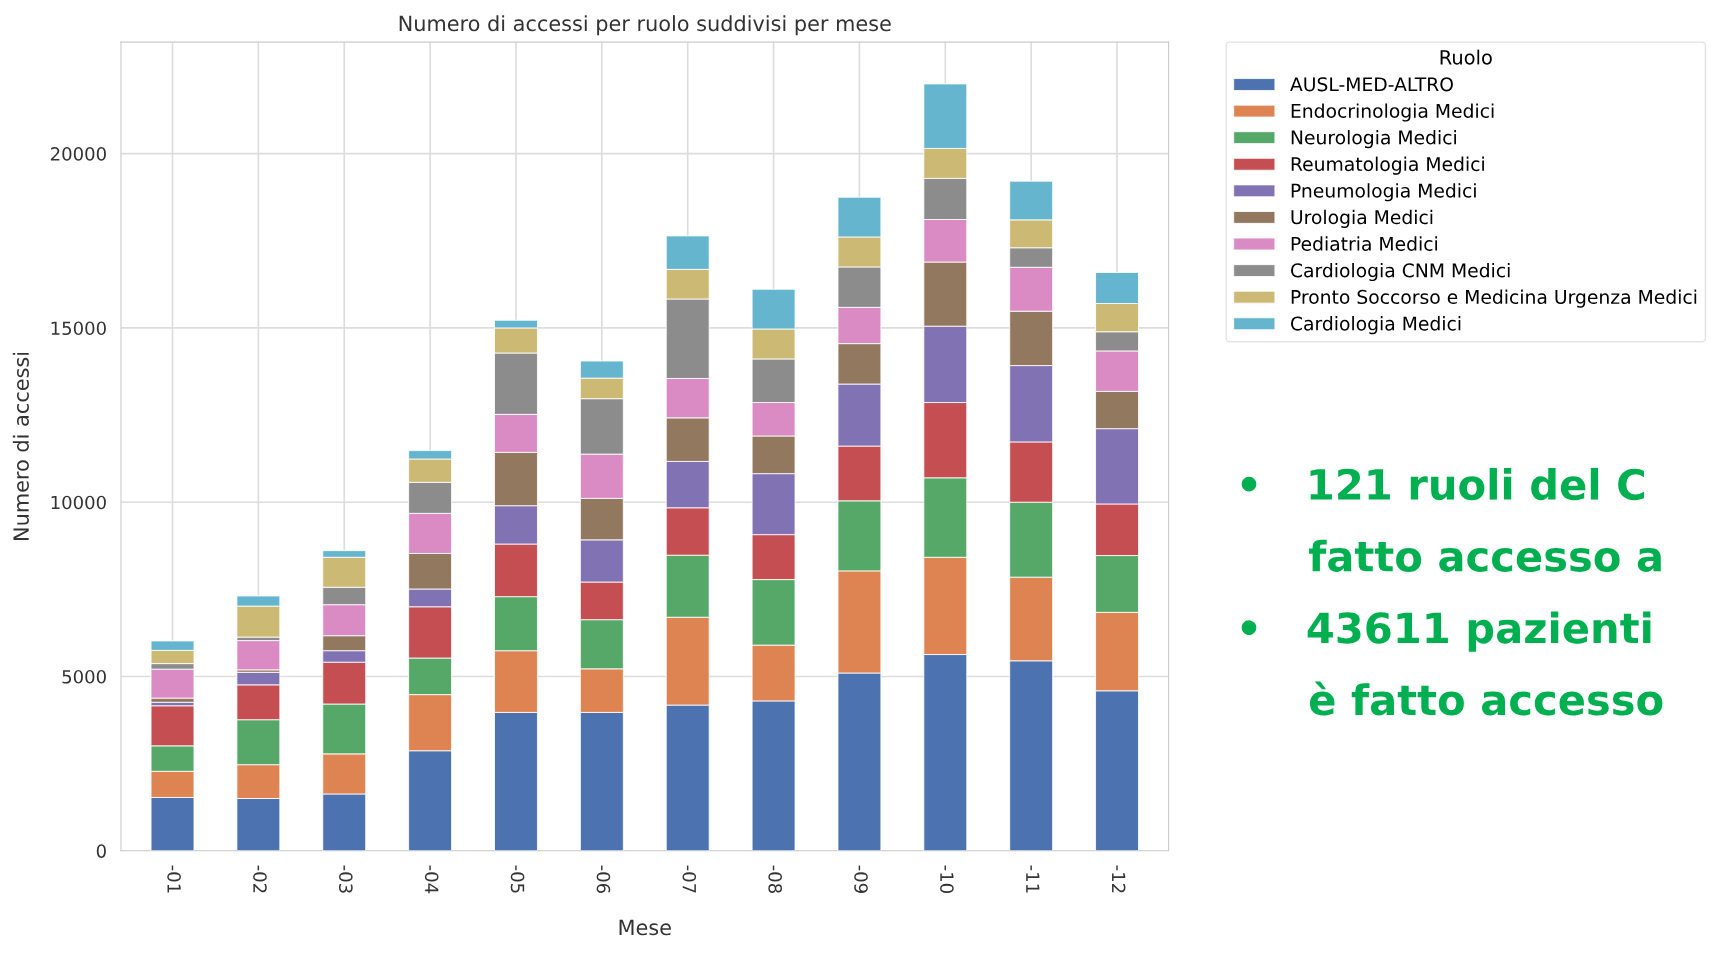 This screenshot has width=1721, height=957. Describe the element at coordinates (20, 446) in the screenshot. I see `y-axis-title: Numero di accessi` at that location.